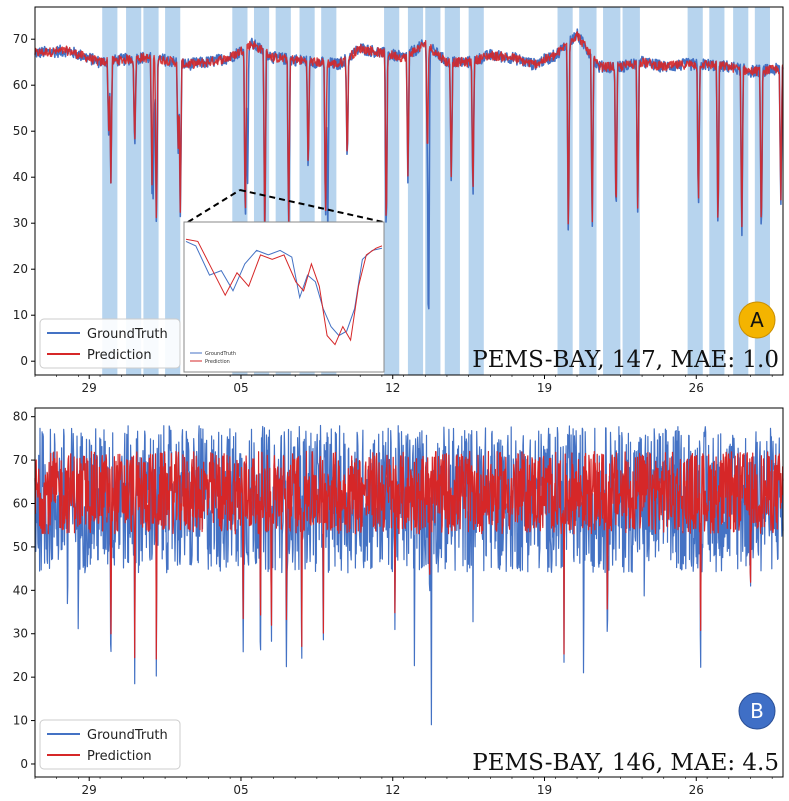 Image resolution: width=789 pixels, height=801 pixels. Describe the element at coordinates (284, 288) in the screenshot. I see `inset-groundtruth-line` at that location.